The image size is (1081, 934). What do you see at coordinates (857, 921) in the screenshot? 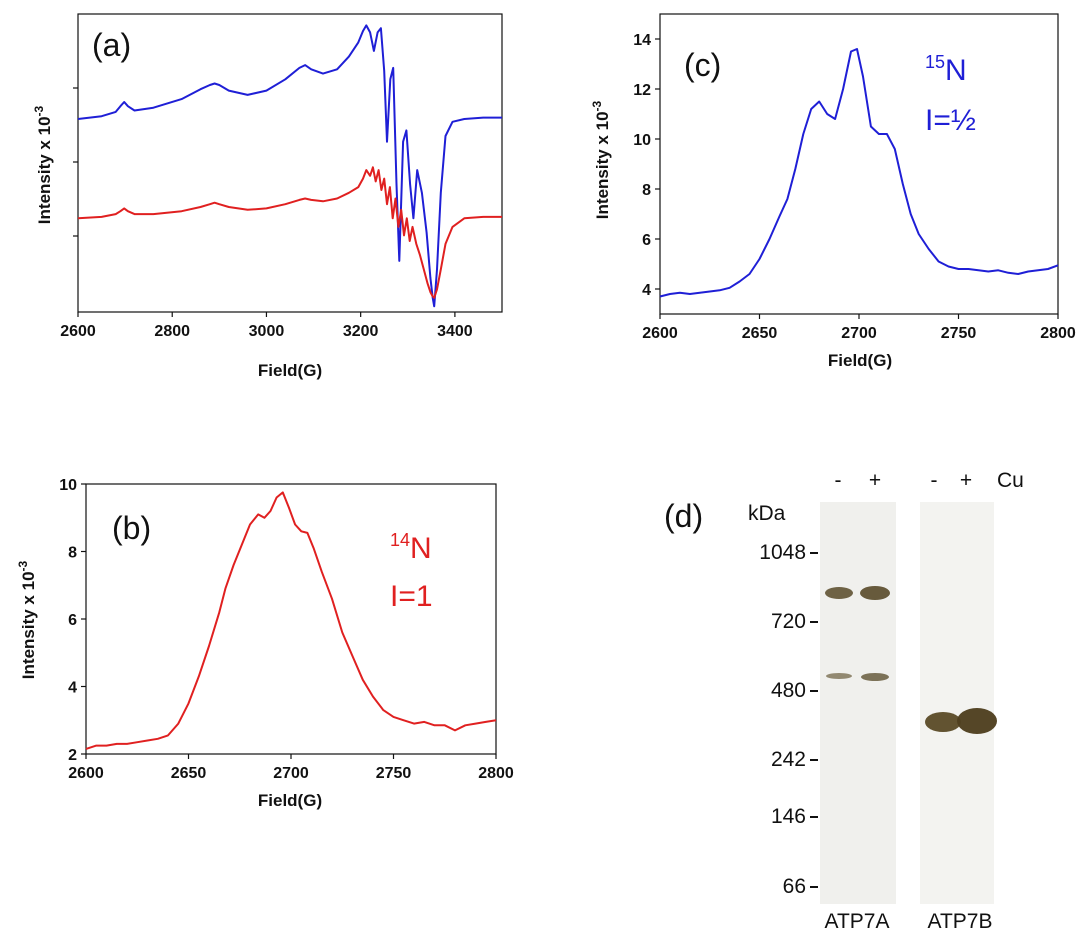
I see `protein-label: ATP7A` at bounding box center [857, 921].